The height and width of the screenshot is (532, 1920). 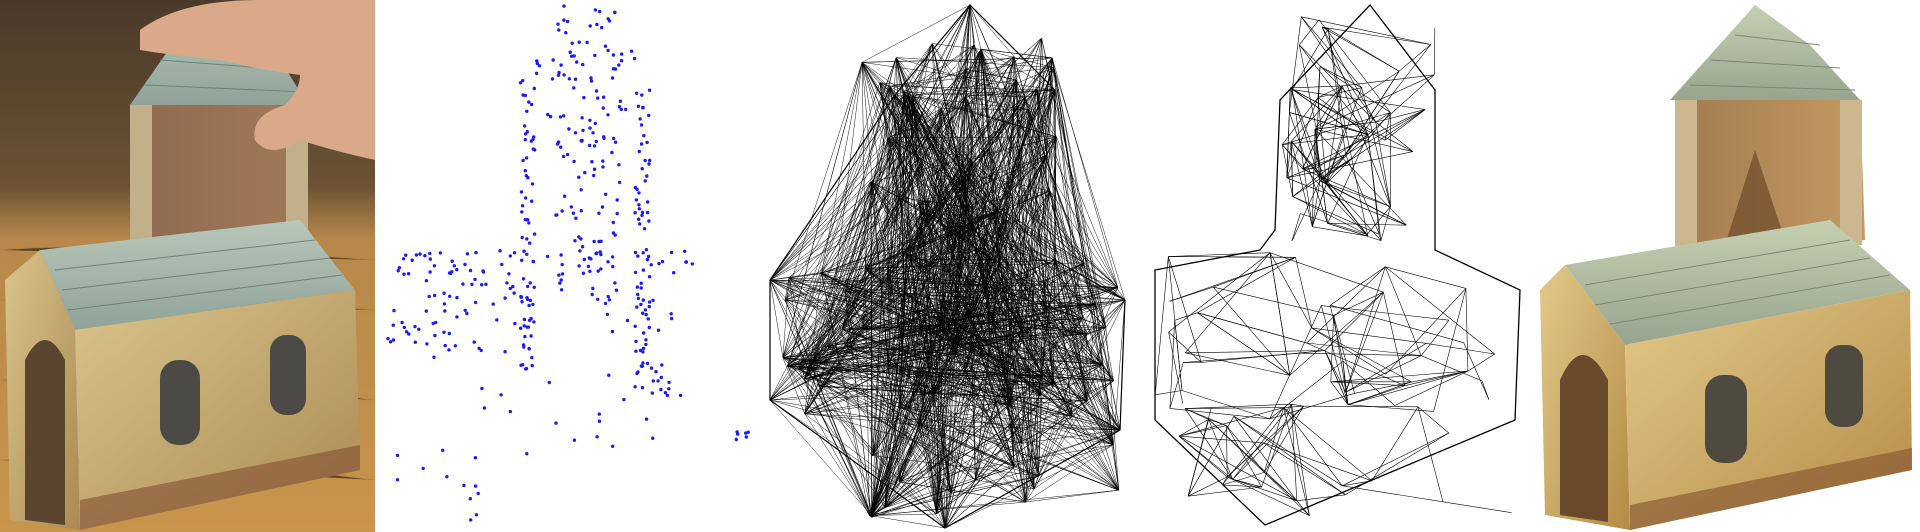 I want to click on render-main-roof-shingles, so click(x=1737, y=282).